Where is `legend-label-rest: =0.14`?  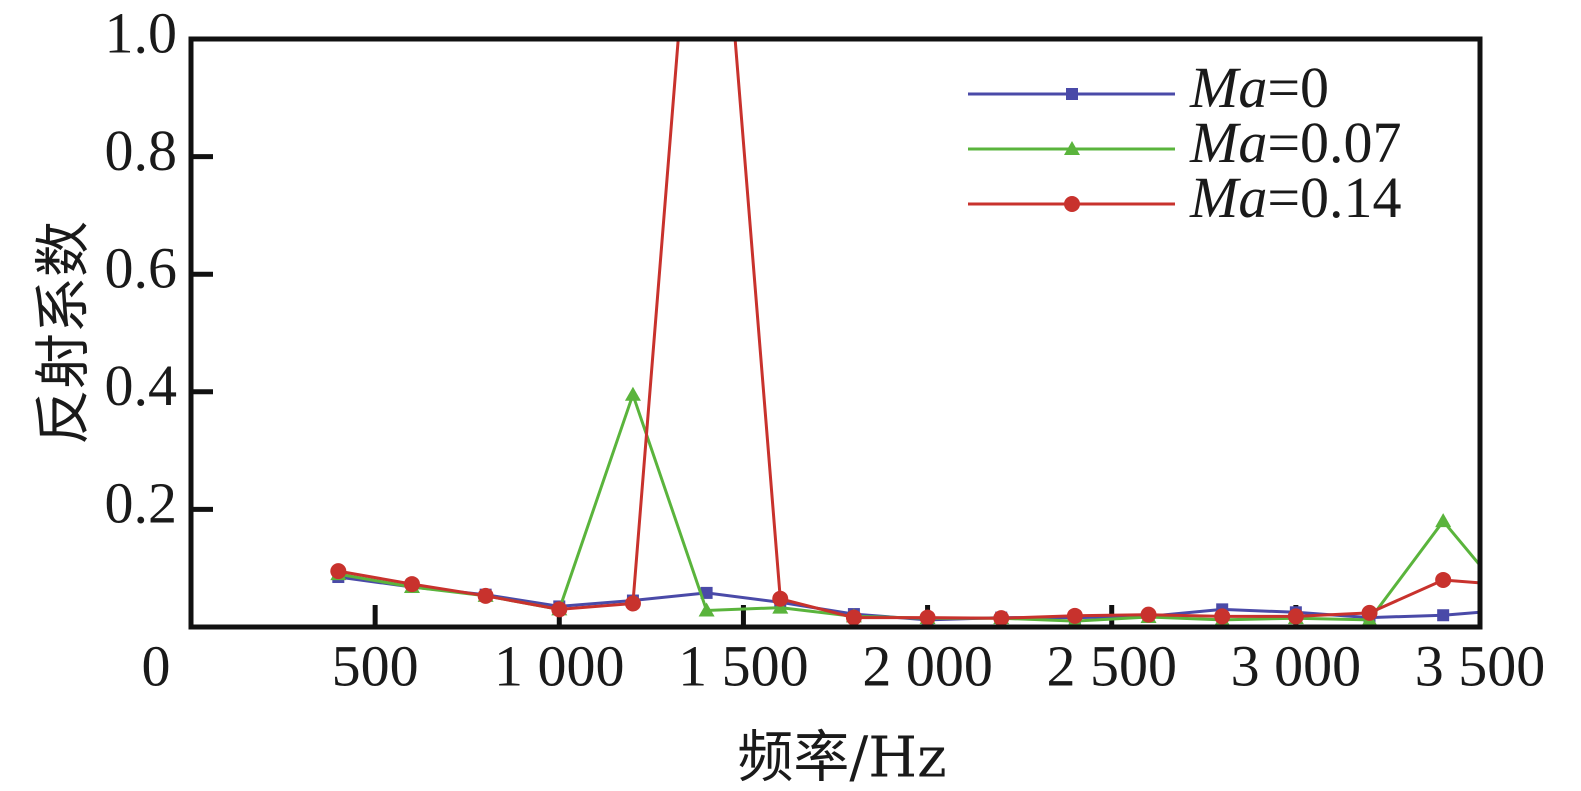
legend-label-rest: =0.14 is located at coordinates (1334, 197).